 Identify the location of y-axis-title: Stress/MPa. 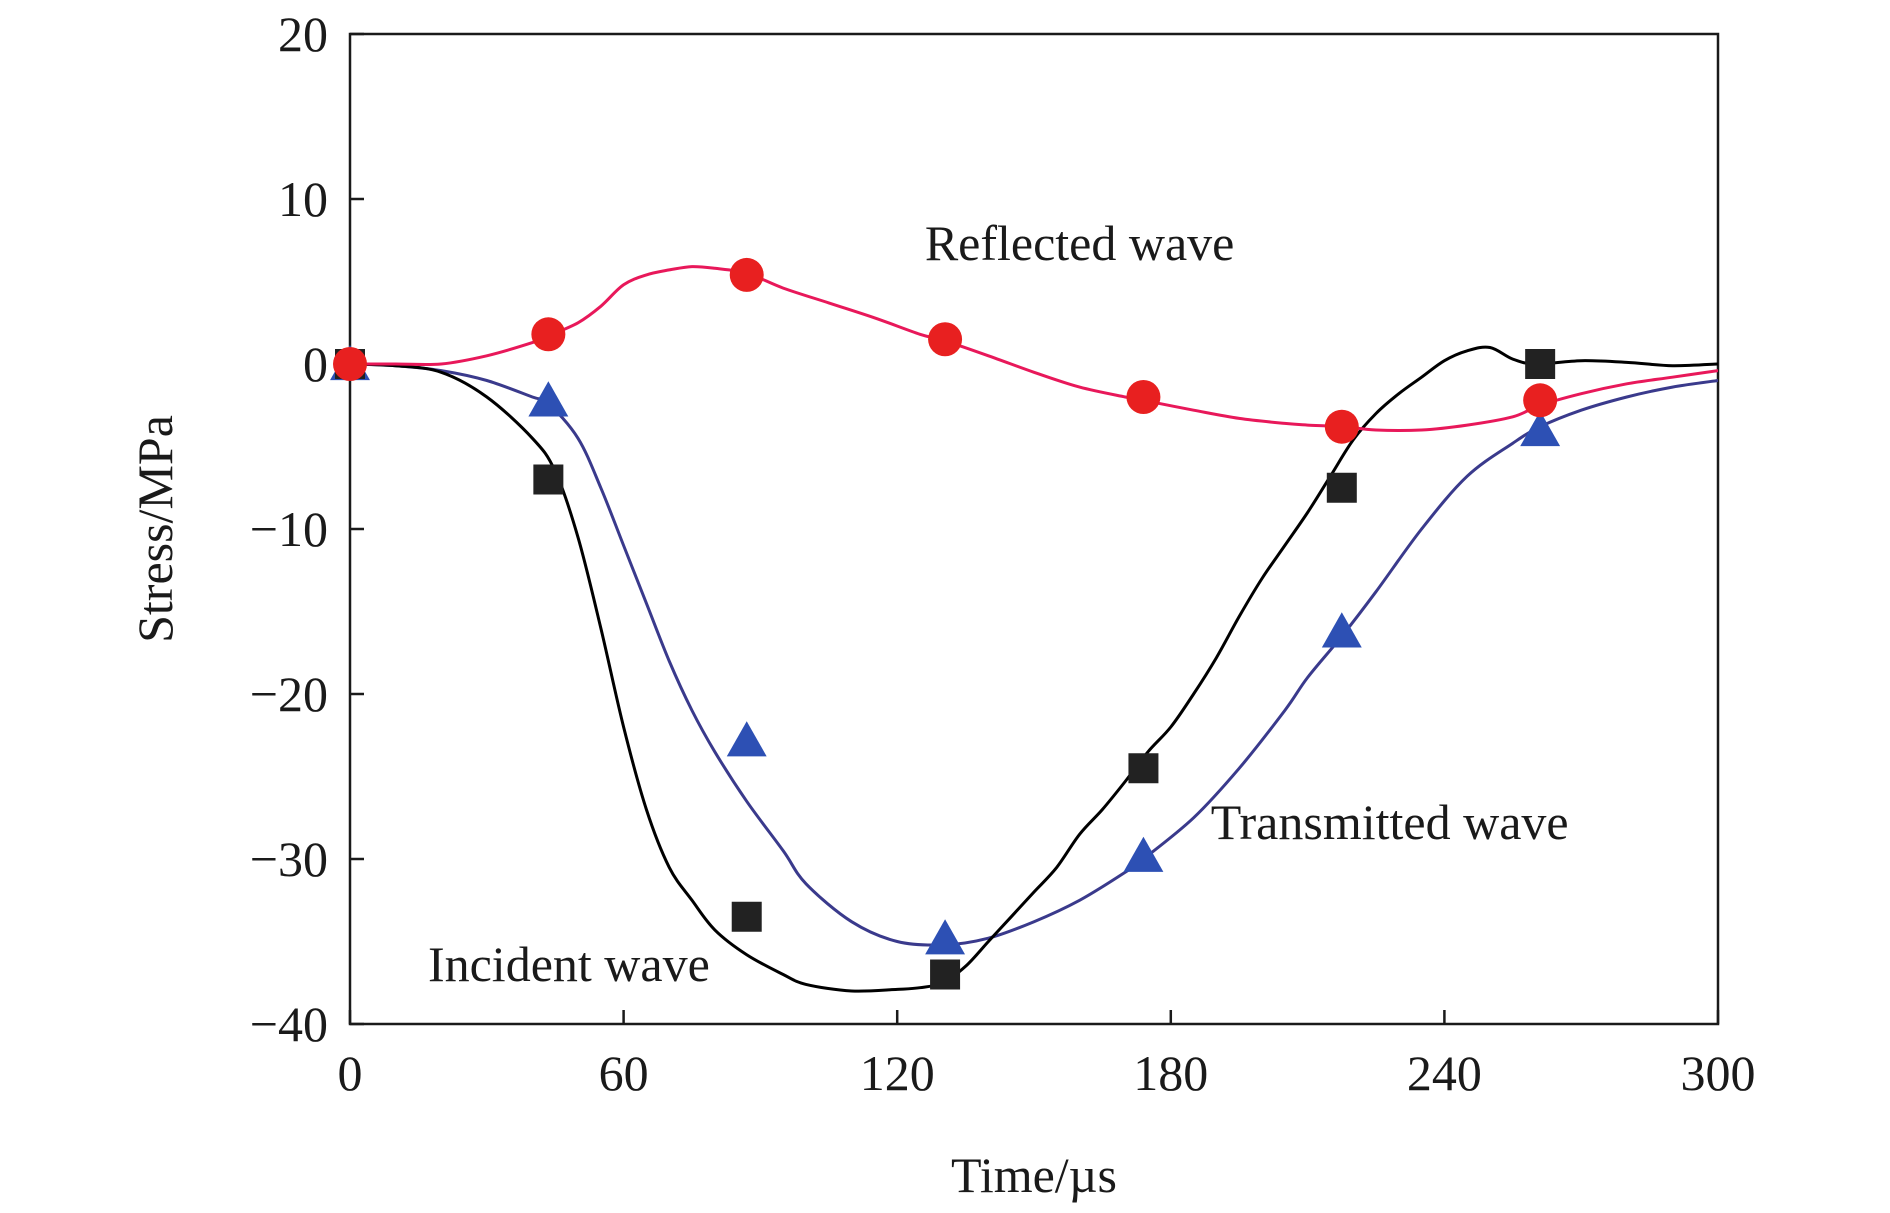
(155, 529).